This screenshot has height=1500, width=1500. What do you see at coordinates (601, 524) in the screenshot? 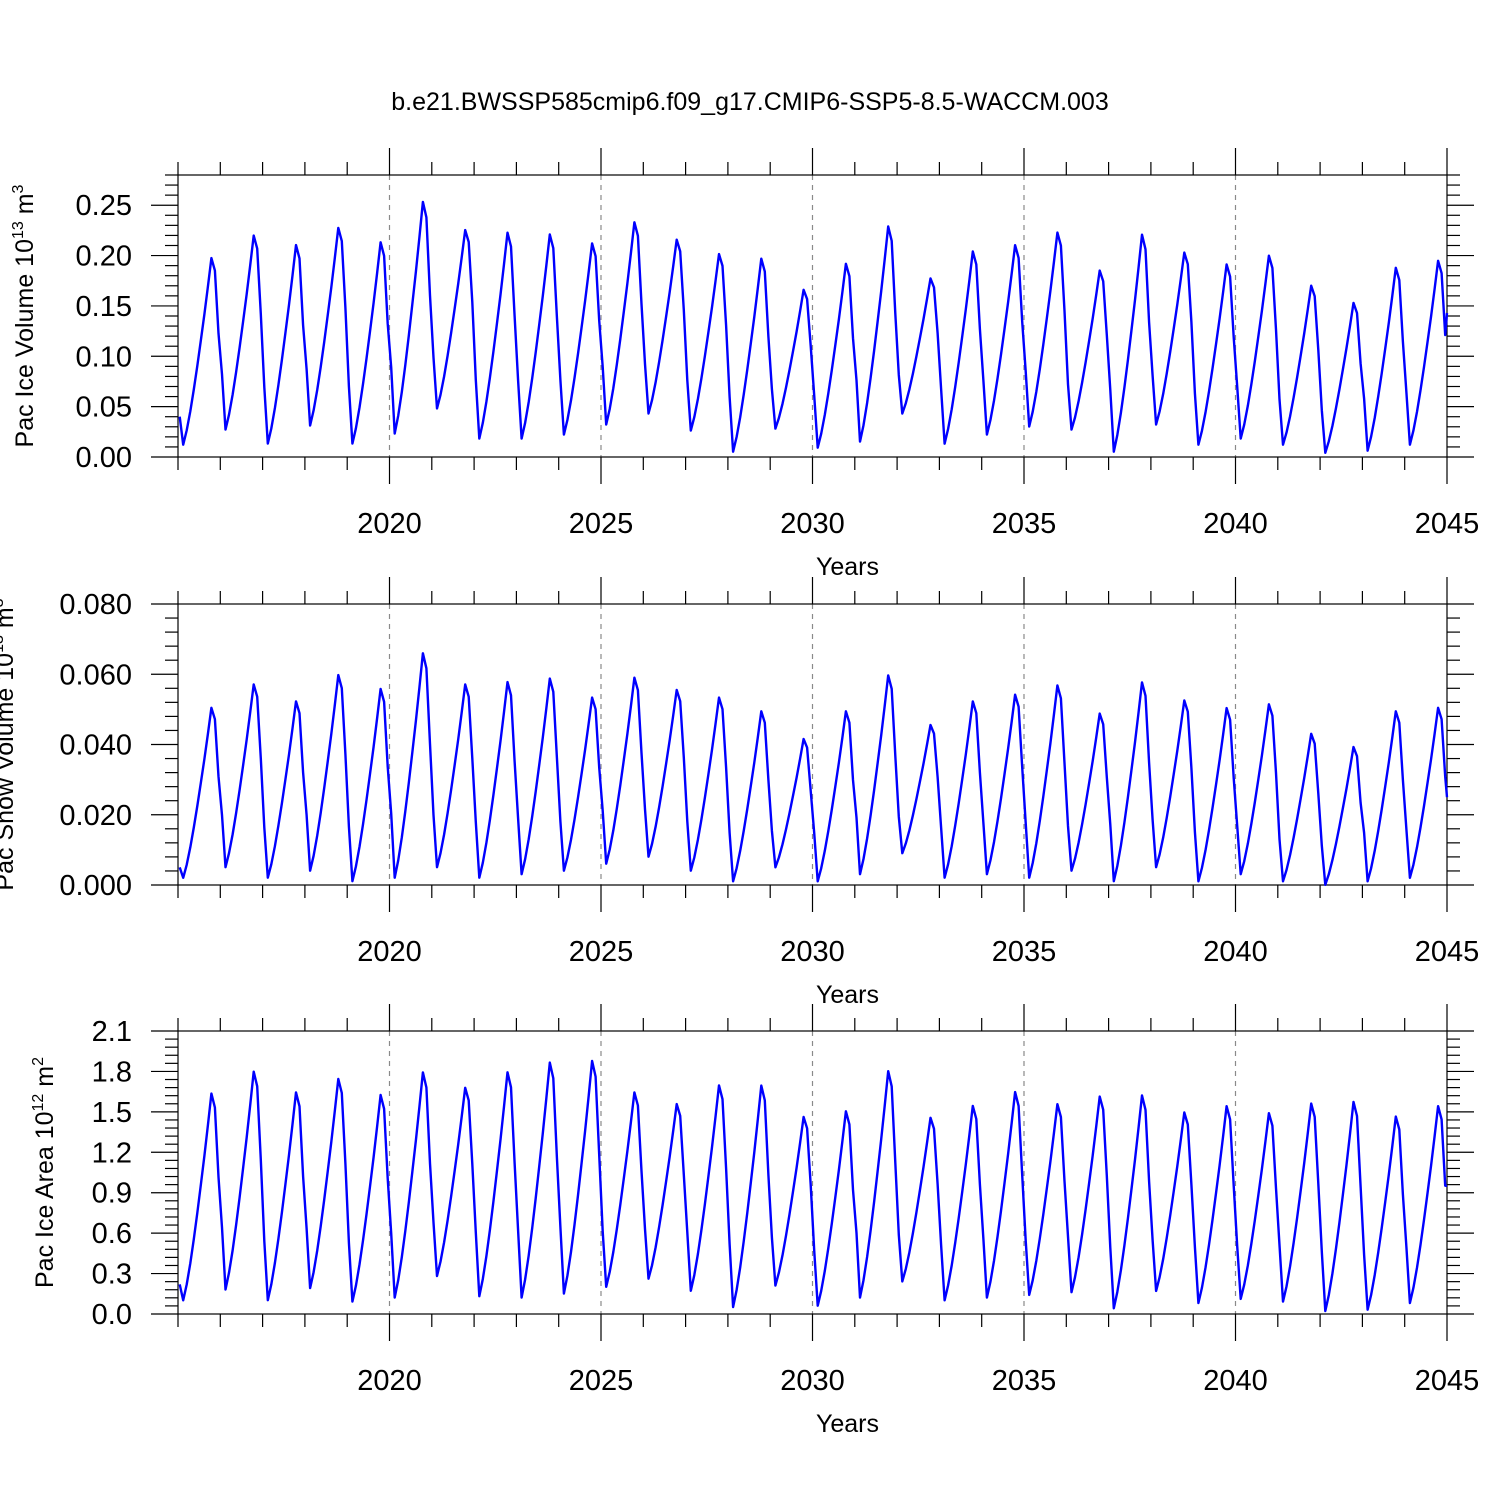
I see `ice-volume-x-tick-label: 2025` at bounding box center [601, 524].